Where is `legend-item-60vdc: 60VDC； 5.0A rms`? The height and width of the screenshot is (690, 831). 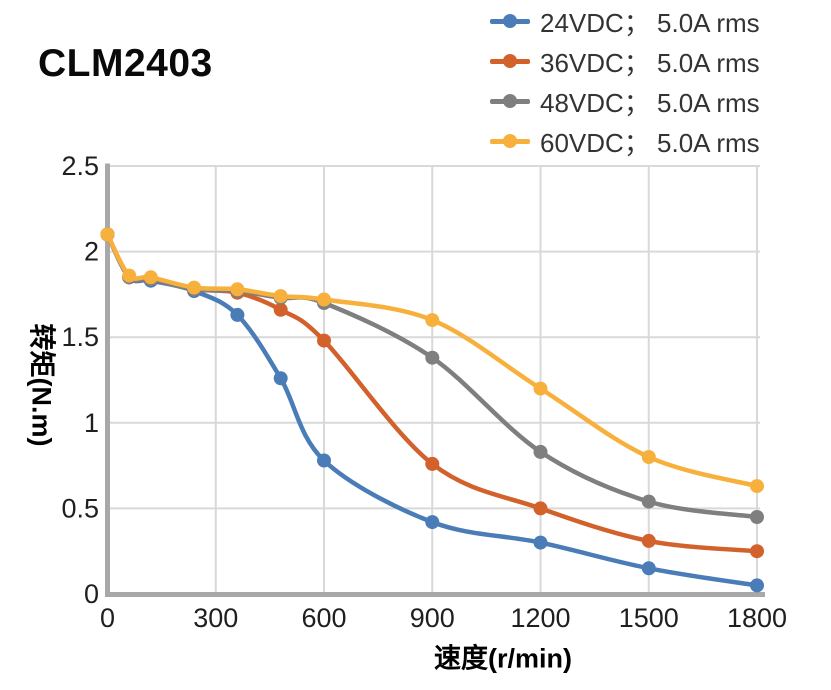 legend-item-60vdc: 60VDC； 5.0A rms is located at coordinates (625, 141).